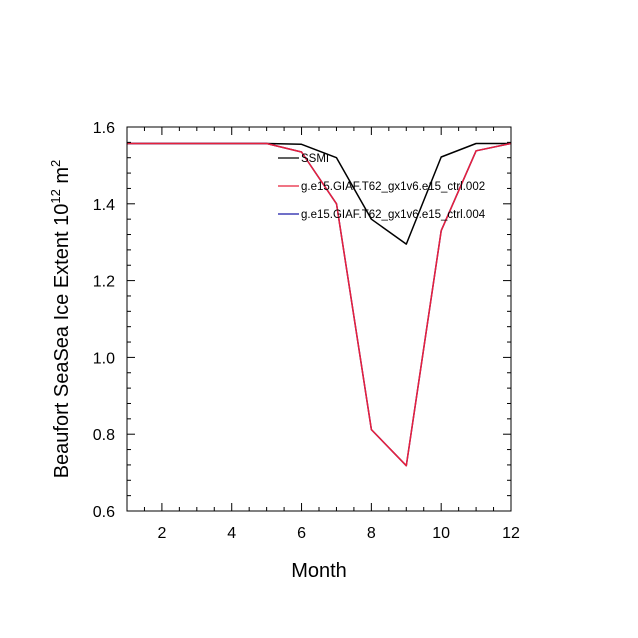 Image resolution: width=638 pixels, height=638 pixels. What do you see at coordinates (104, 128) in the screenshot?
I see `y-tick-label: 1.6` at bounding box center [104, 128].